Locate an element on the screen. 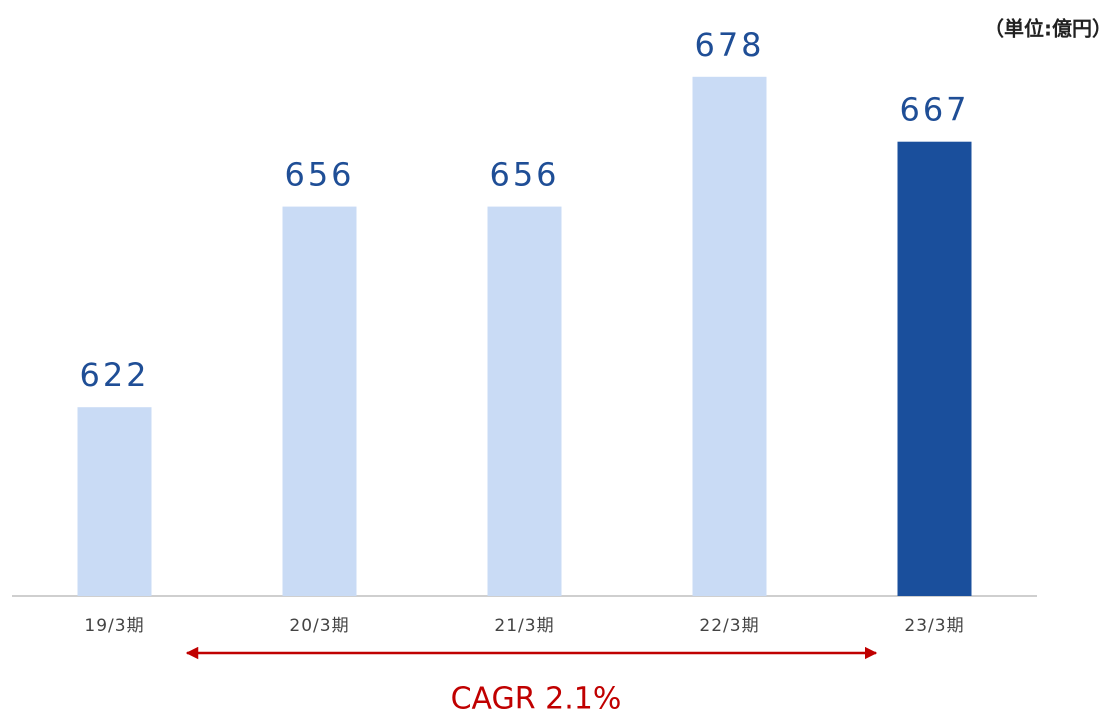 The image size is (1119, 721). data-label: 678 is located at coordinates (729, 45).